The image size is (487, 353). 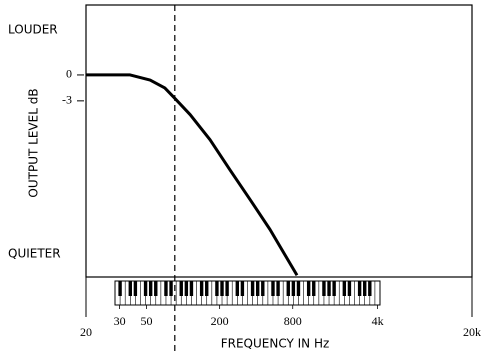 I want to click on y-tick-label: 0, so click(x=69, y=74).